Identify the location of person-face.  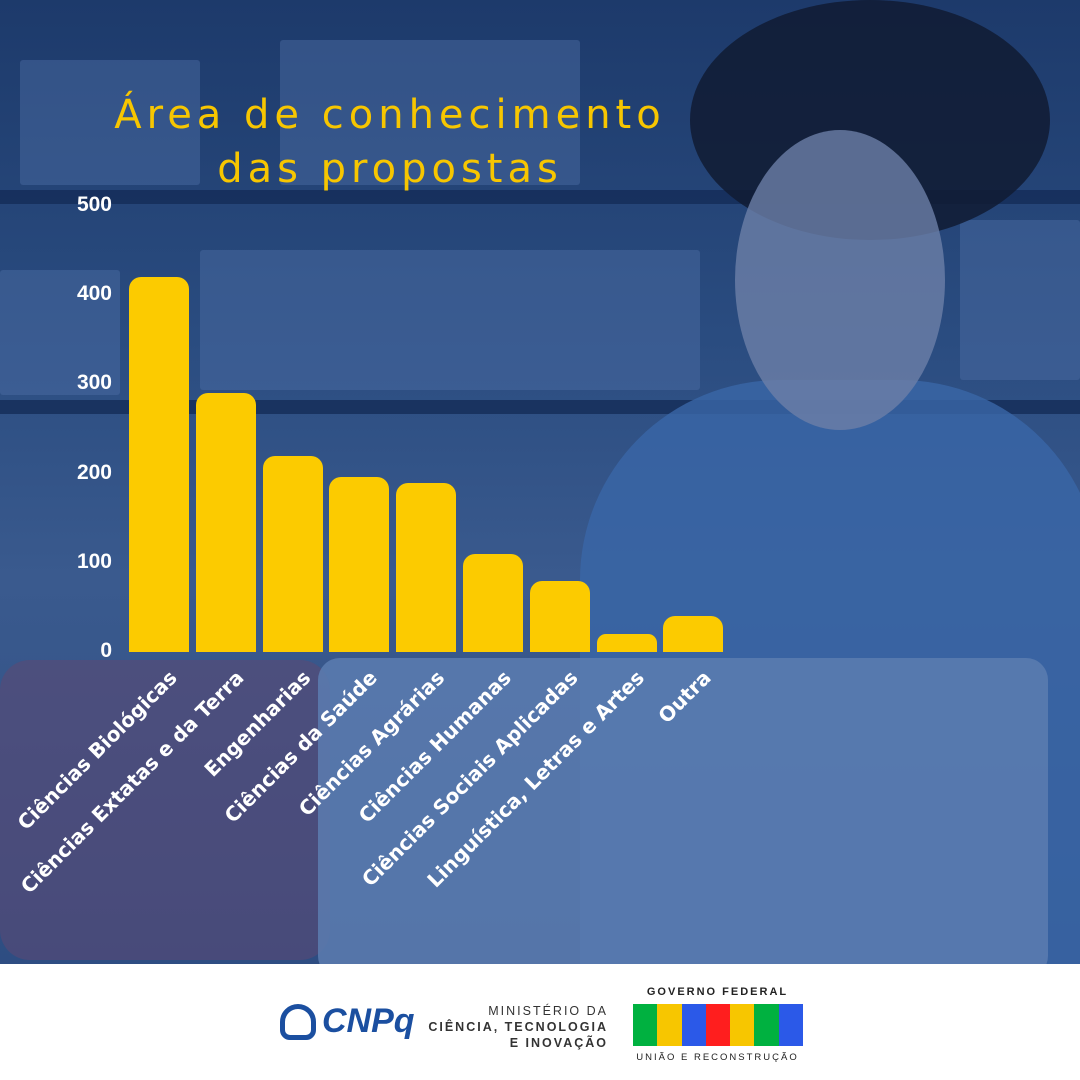
(840, 280).